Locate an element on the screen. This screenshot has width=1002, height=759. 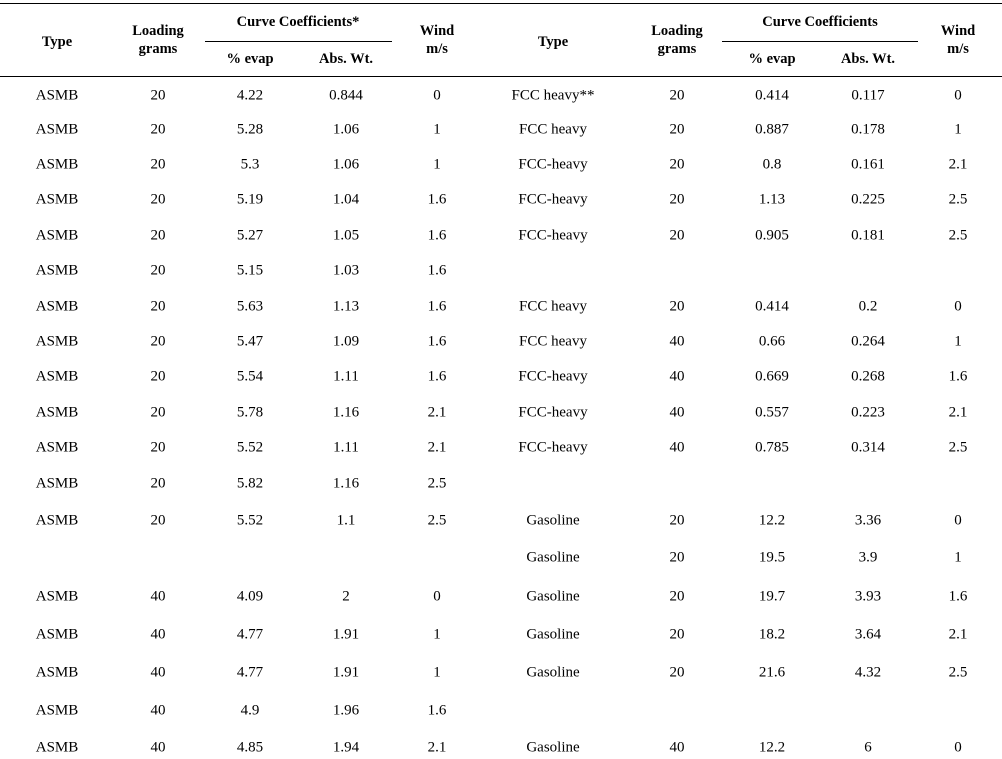
right-evap-cell: 0.669 is located at coordinates (772, 376).